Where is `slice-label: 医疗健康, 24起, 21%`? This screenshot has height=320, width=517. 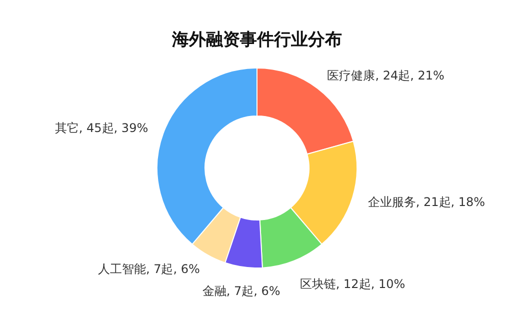
slice-label: 医疗健康, 24起, 21% is located at coordinates (385, 75).